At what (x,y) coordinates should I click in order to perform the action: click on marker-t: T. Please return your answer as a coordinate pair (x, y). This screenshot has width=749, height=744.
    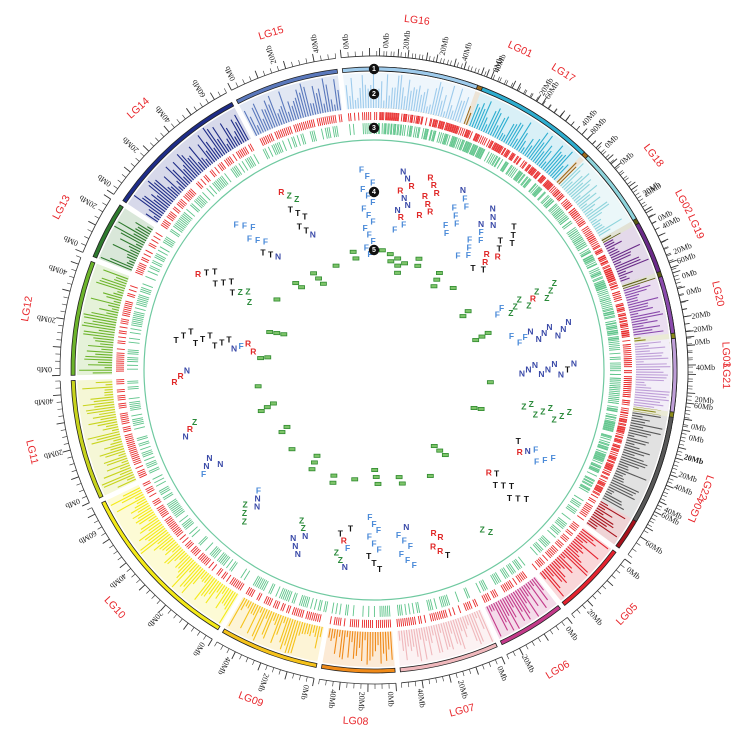
    Looking at the image, I should click on (184, 336).